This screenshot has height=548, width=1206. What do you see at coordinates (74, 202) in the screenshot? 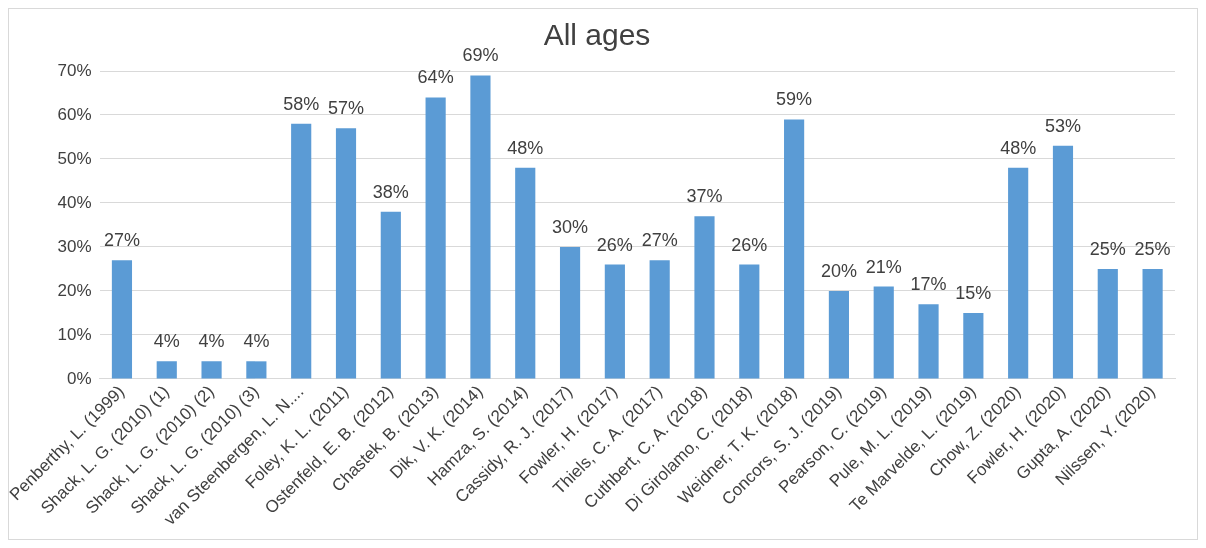
I see `y-tick-label: 40%` at bounding box center [74, 202].